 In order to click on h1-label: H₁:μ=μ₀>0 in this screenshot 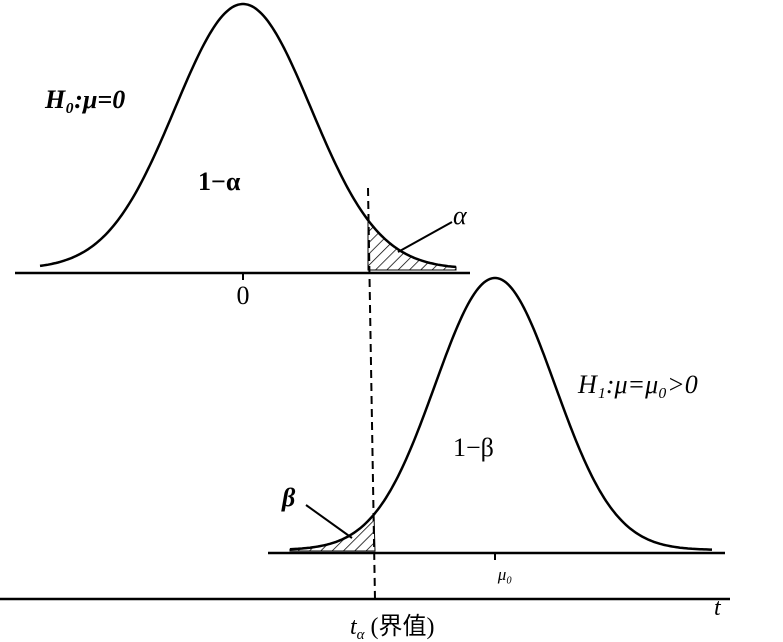, I will do `click(637, 384)`.